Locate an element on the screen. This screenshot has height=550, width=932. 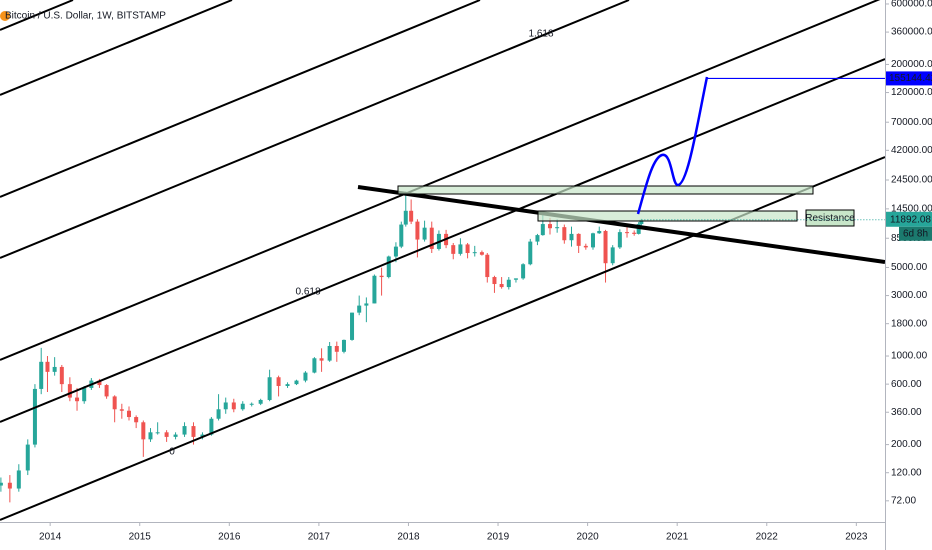
y-tick-label: 120000.00 is located at coordinates (911, 92).